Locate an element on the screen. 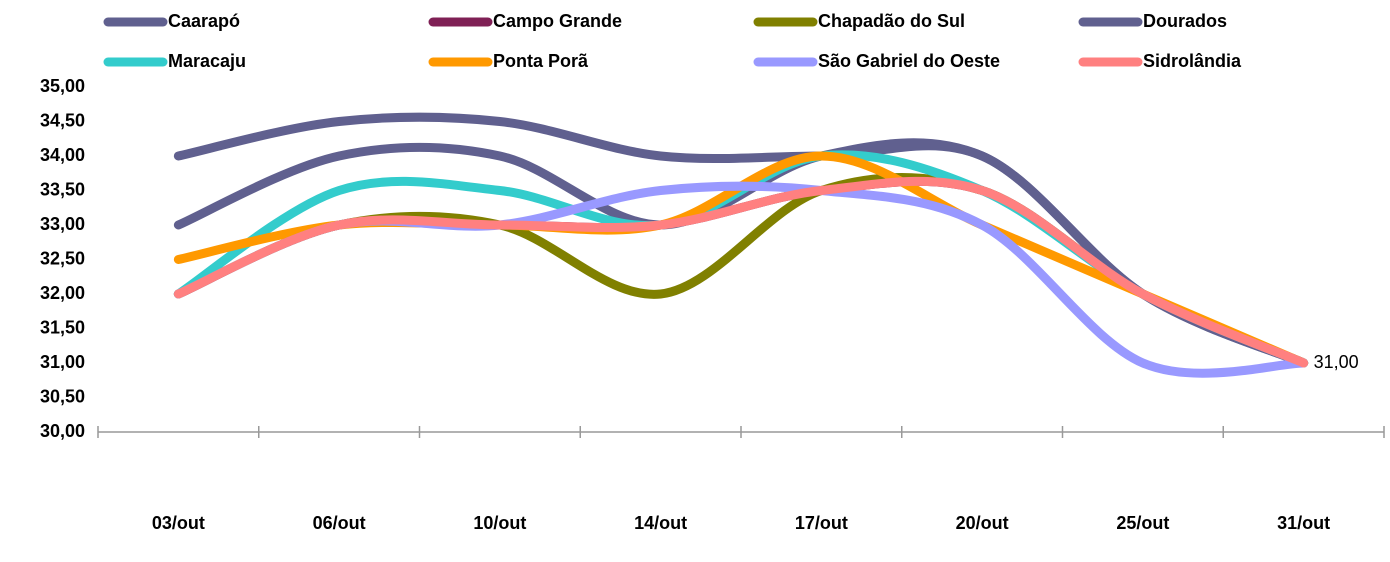  x-tick-label: 14/out is located at coordinates (660, 523).